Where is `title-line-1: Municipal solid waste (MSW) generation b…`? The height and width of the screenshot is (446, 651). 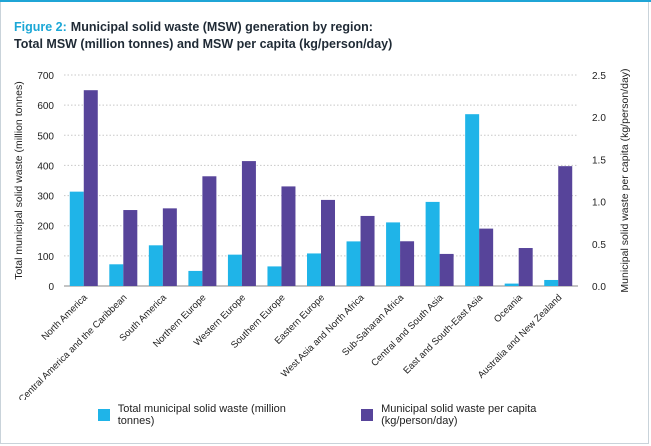 title-line-1: Municipal solid waste (MSW) generation b… is located at coordinates (221, 27).